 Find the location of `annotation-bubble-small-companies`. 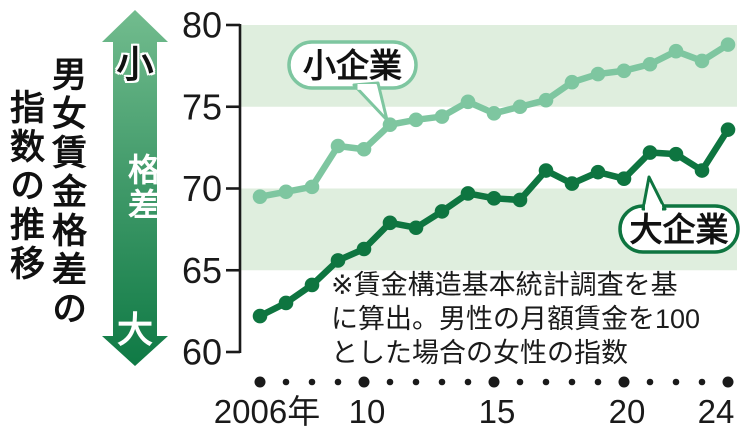

annotation-bubble-small-companies is located at coordinates (352, 65).